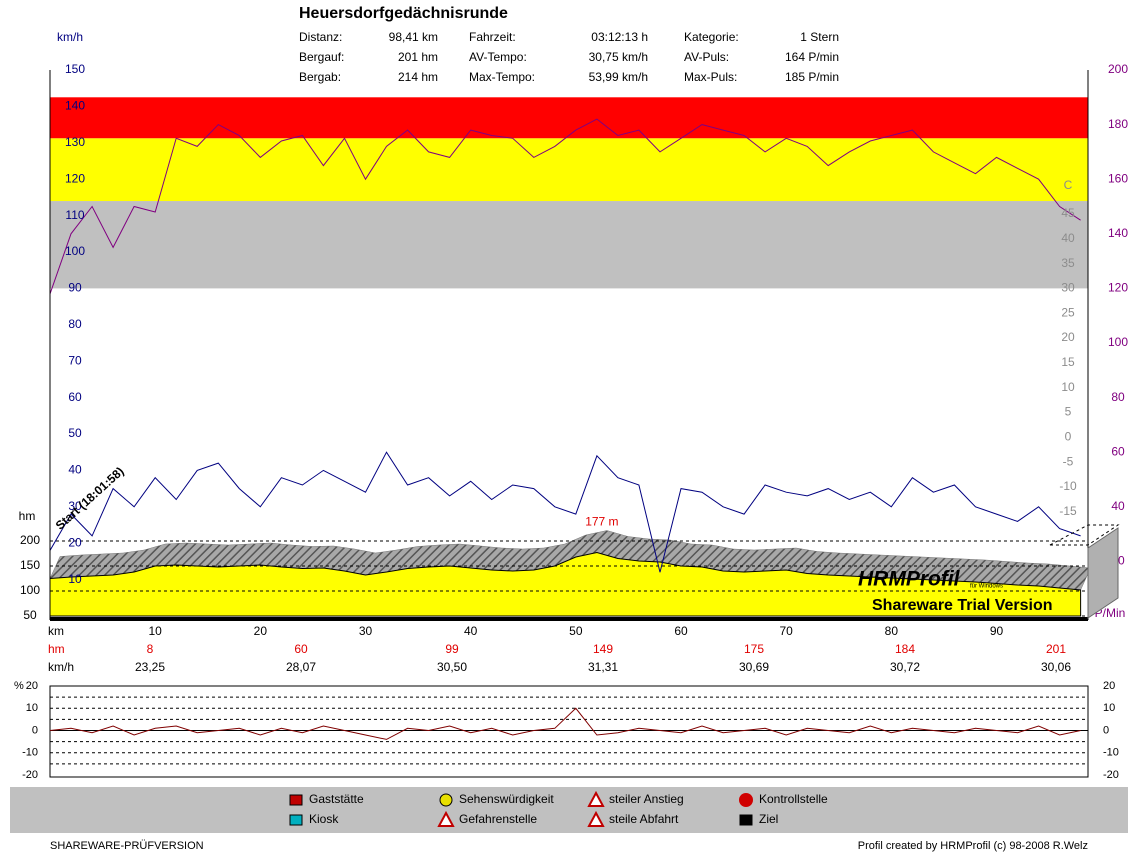 This screenshot has width=1138, height=852. What do you see at coordinates (75, 433) in the screenshot?
I see `speed-tick-label: 50` at bounding box center [75, 433].